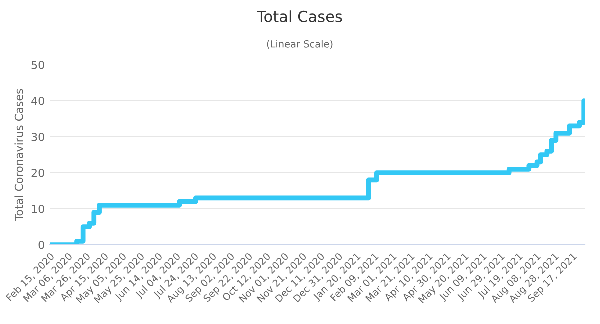 The width and height of the screenshot is (600, 324). What do you see at coordinates (38, 209) in the screenshot?
I see `y-tick-label: 10` at bounding box center [38, 209].